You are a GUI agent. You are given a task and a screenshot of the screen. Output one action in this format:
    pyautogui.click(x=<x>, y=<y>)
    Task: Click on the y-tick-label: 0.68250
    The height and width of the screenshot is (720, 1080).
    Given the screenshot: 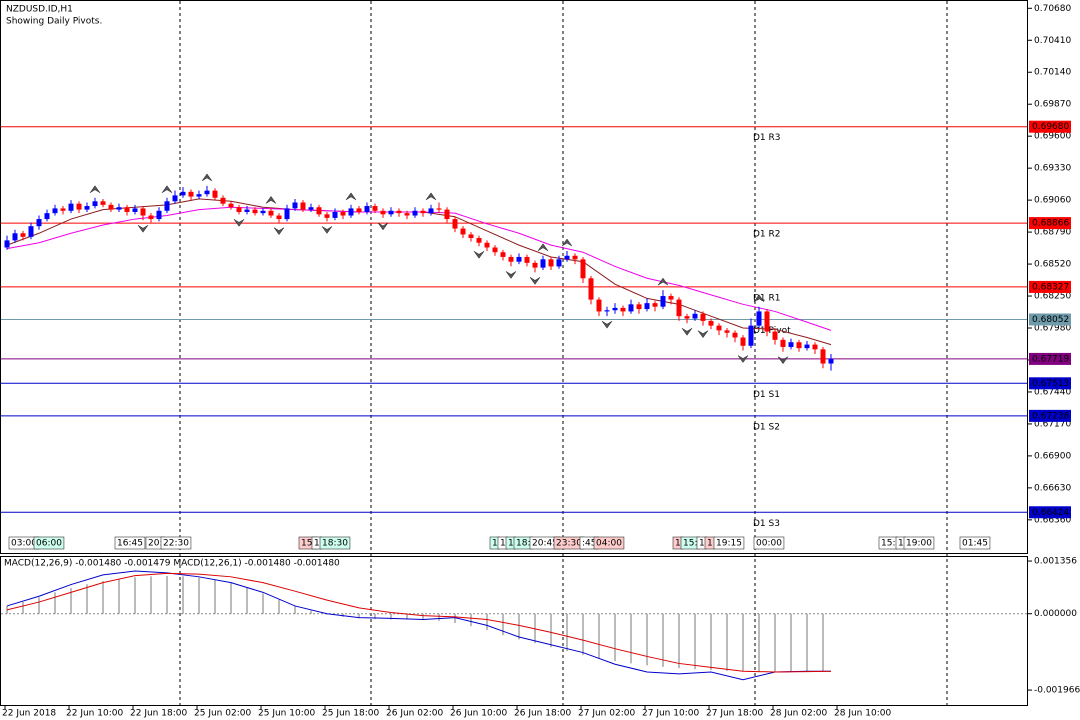 What is the action you would take?
    pyautogui.click(x=1052, y=297)
    